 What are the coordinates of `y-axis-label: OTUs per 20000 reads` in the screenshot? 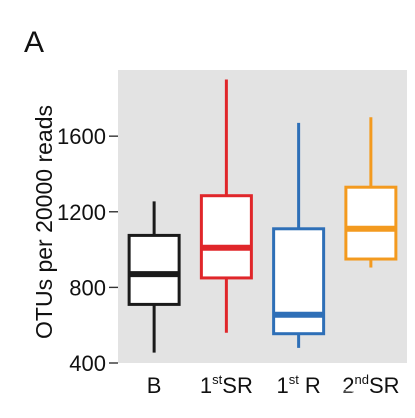 It's located at (44, 222).